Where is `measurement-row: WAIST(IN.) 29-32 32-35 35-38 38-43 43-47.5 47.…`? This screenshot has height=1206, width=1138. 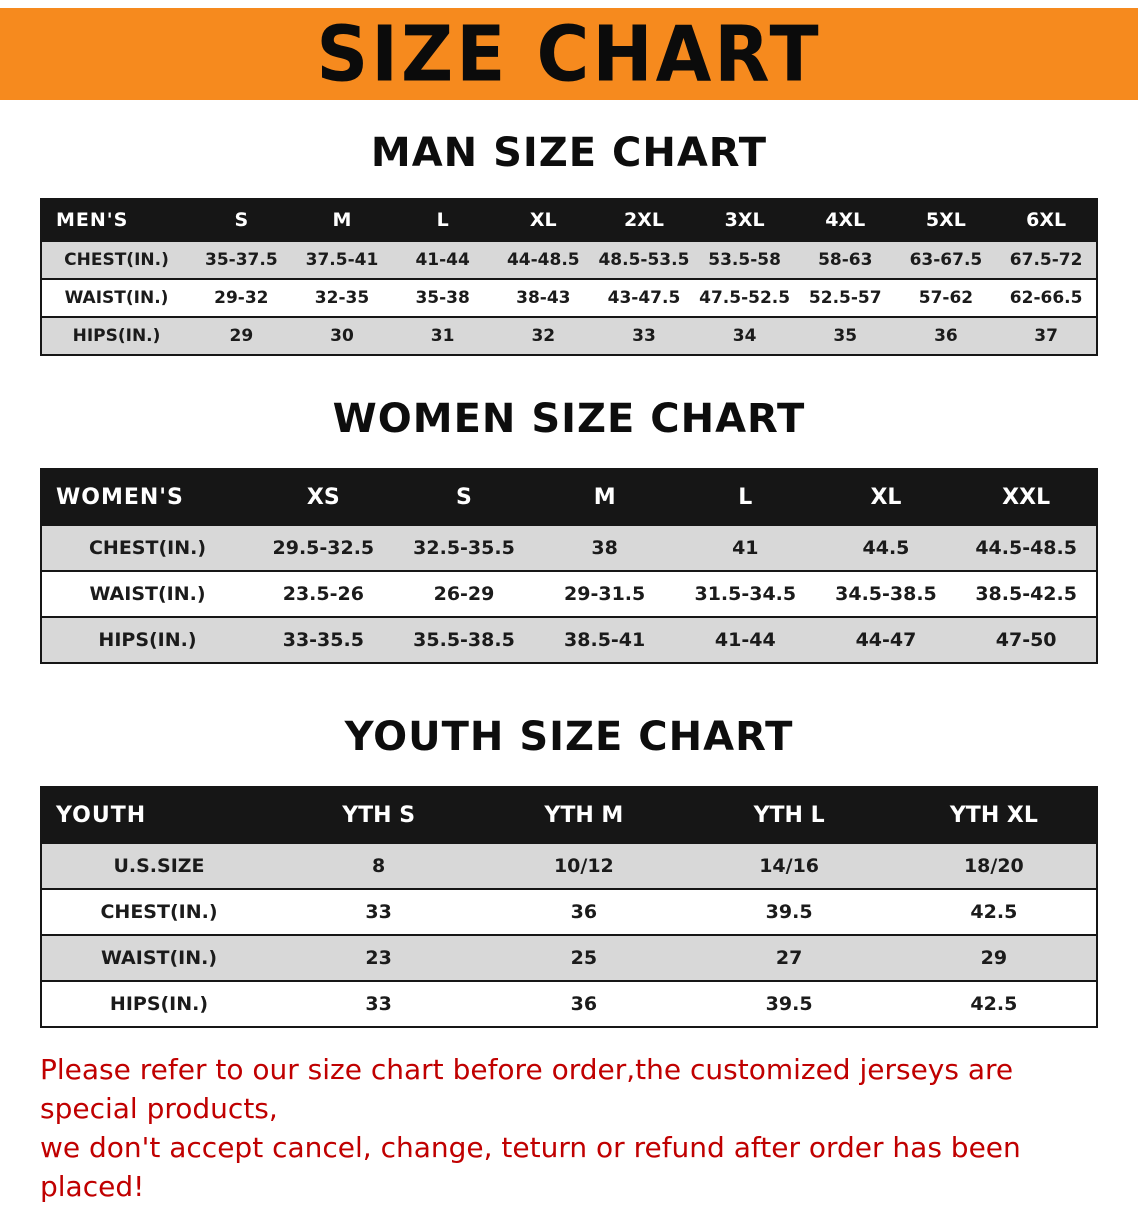 measurement-row: WAIST(IN.) 29-32 32-35 35-38 38-43 43-47.5 47.… is located at coordinates (569, 297).